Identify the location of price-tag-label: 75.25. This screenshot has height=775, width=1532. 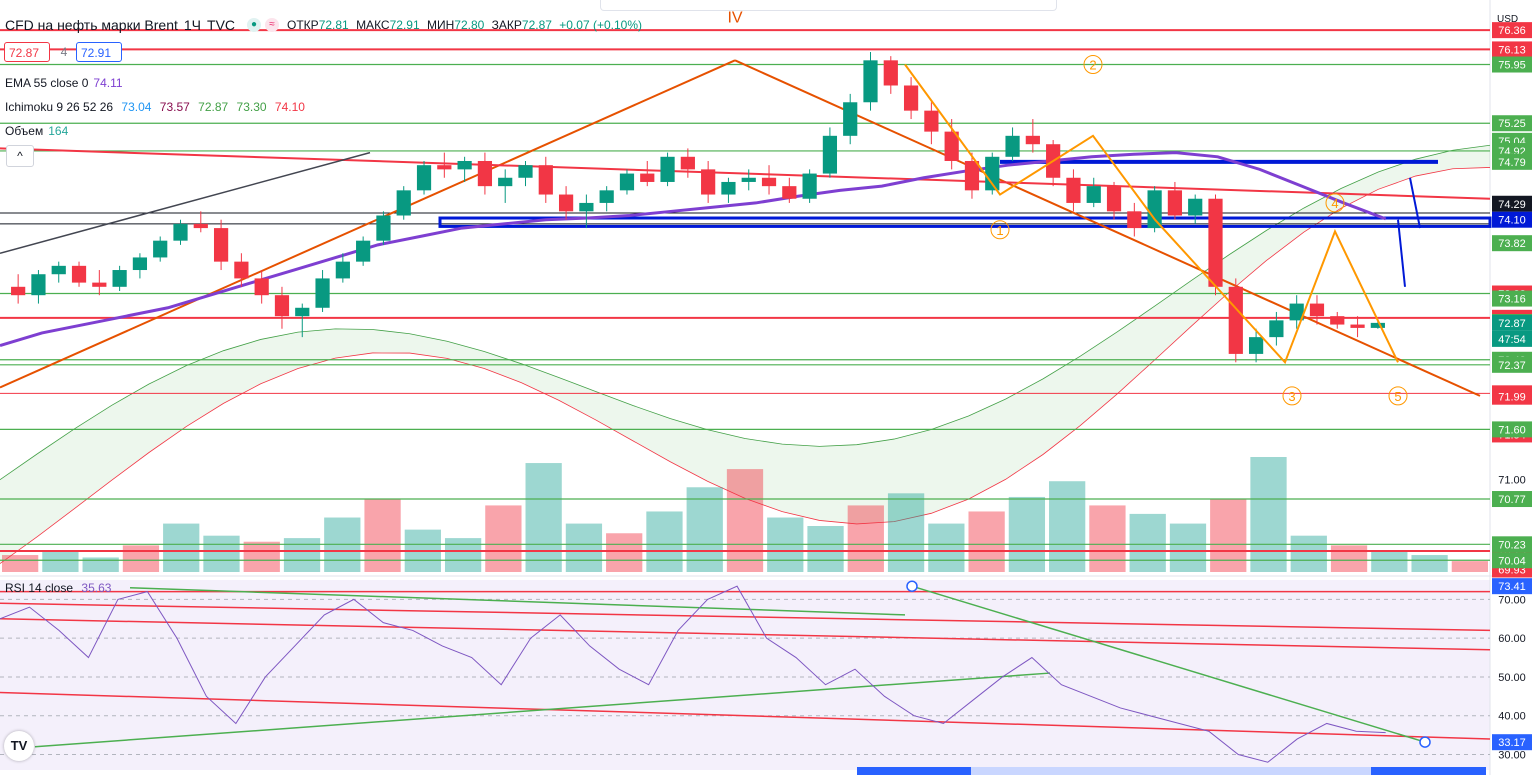
(1512, 124).